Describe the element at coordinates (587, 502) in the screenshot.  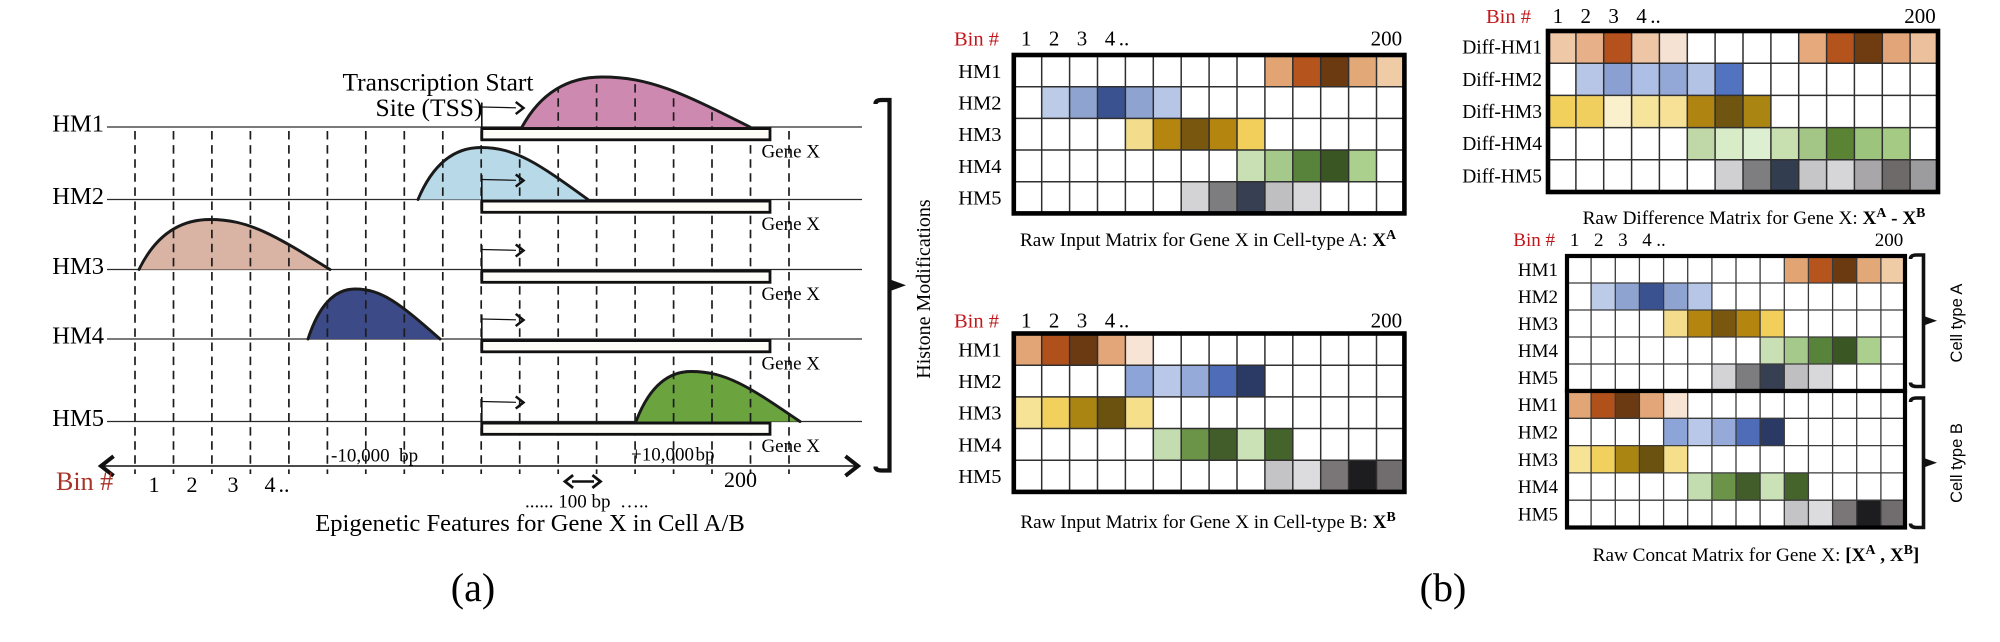
I see `svg-text: ...... 100 bp …..` at that location.